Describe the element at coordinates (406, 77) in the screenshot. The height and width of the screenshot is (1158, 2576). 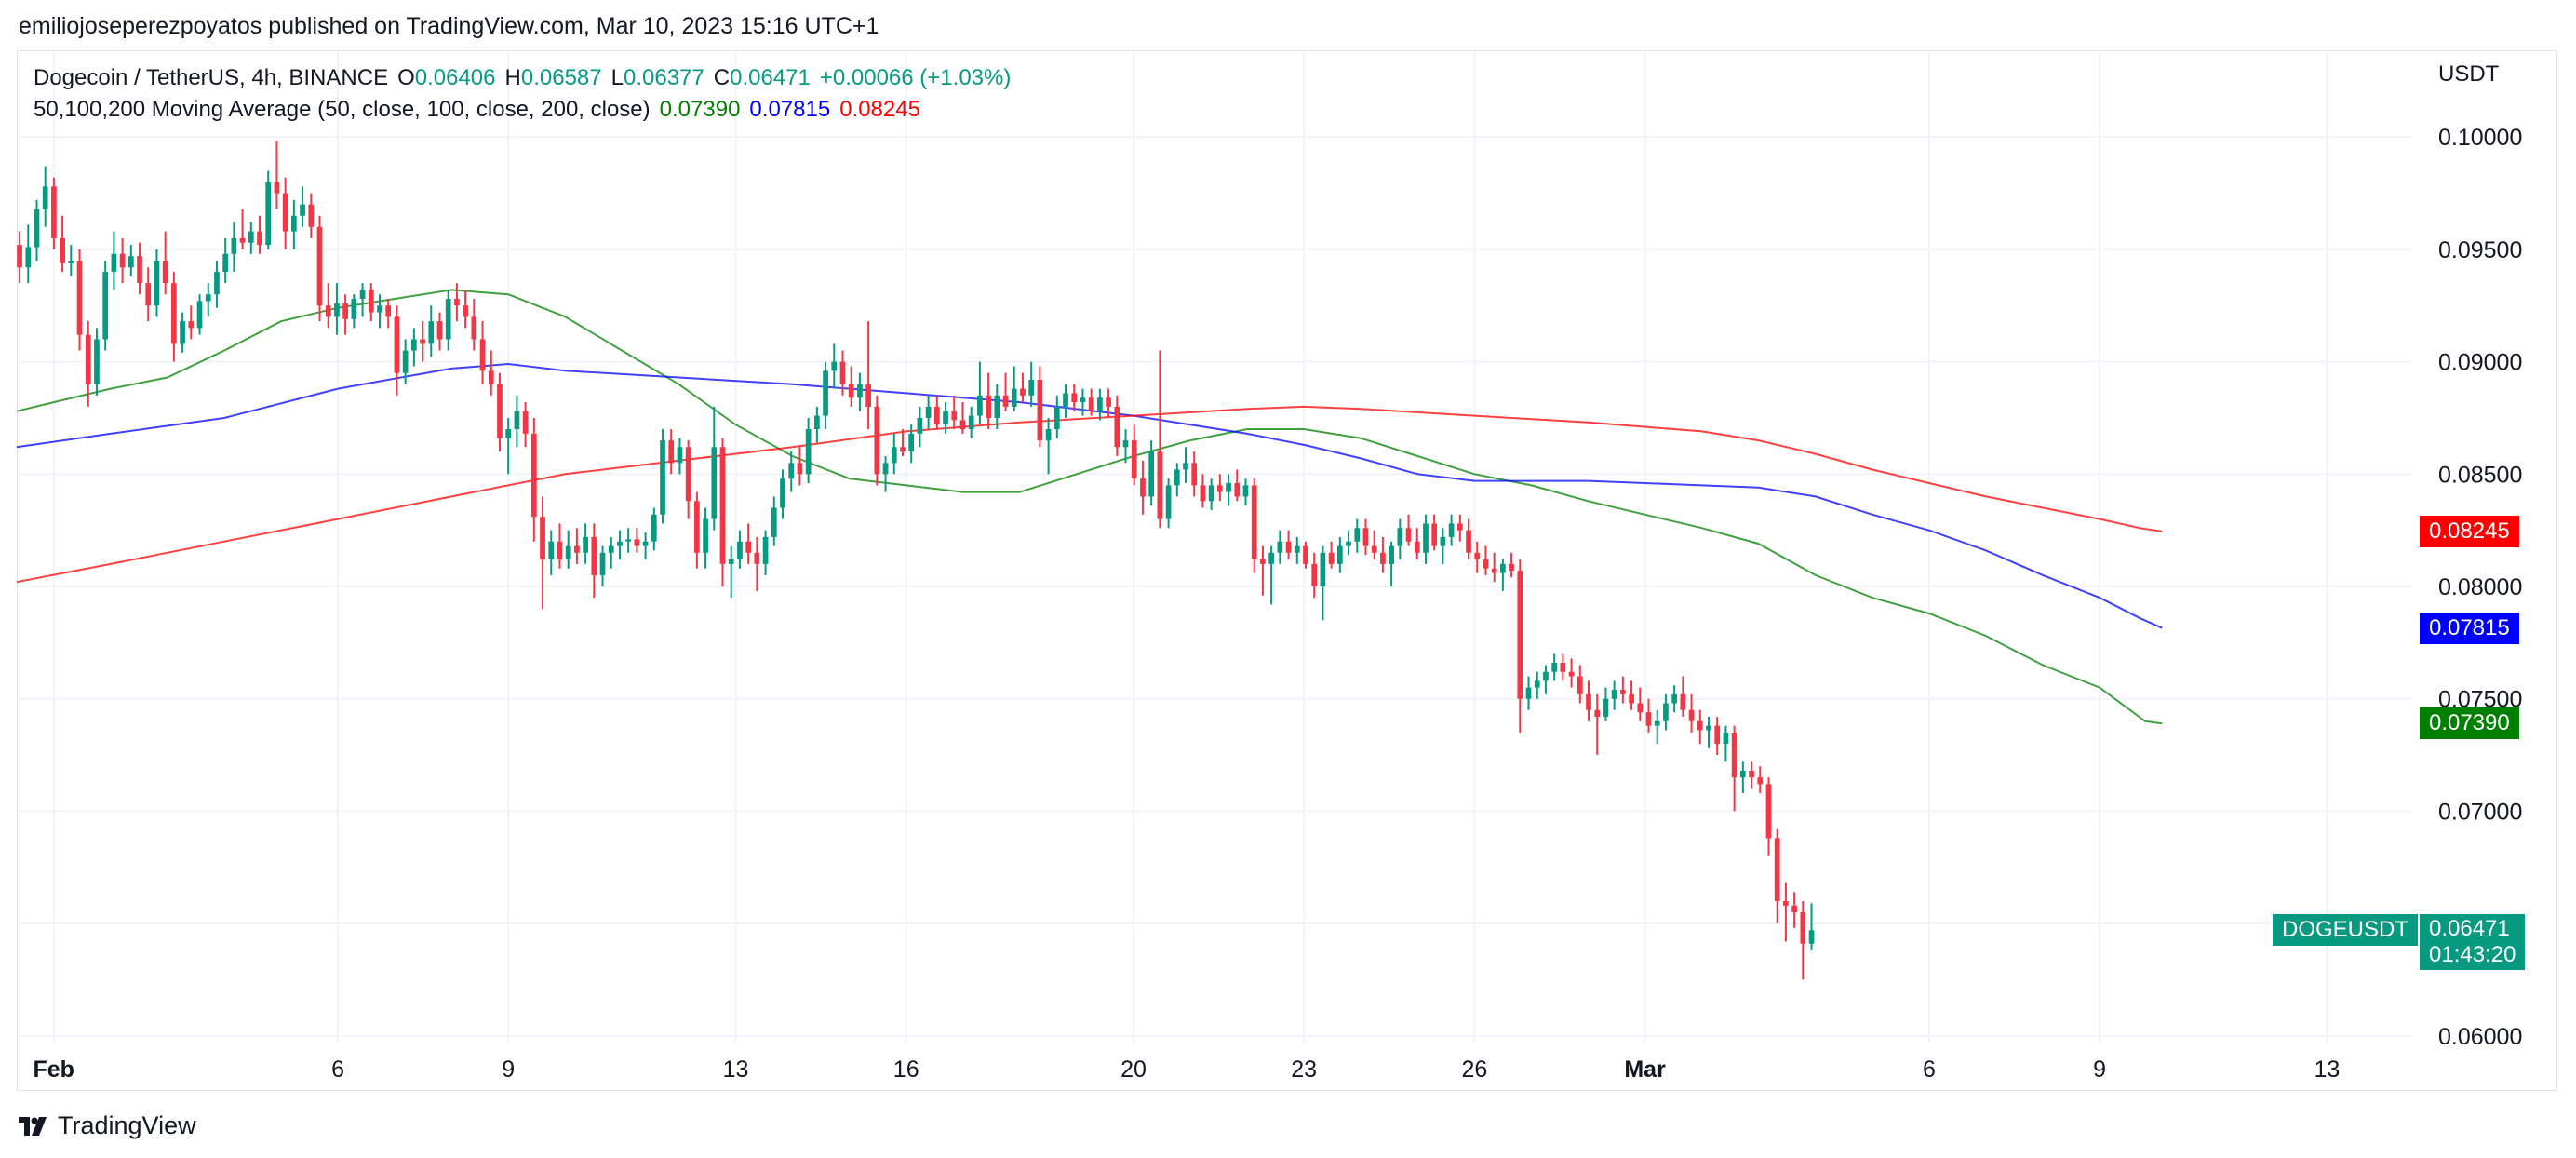
I see `open-label: O` at that location.